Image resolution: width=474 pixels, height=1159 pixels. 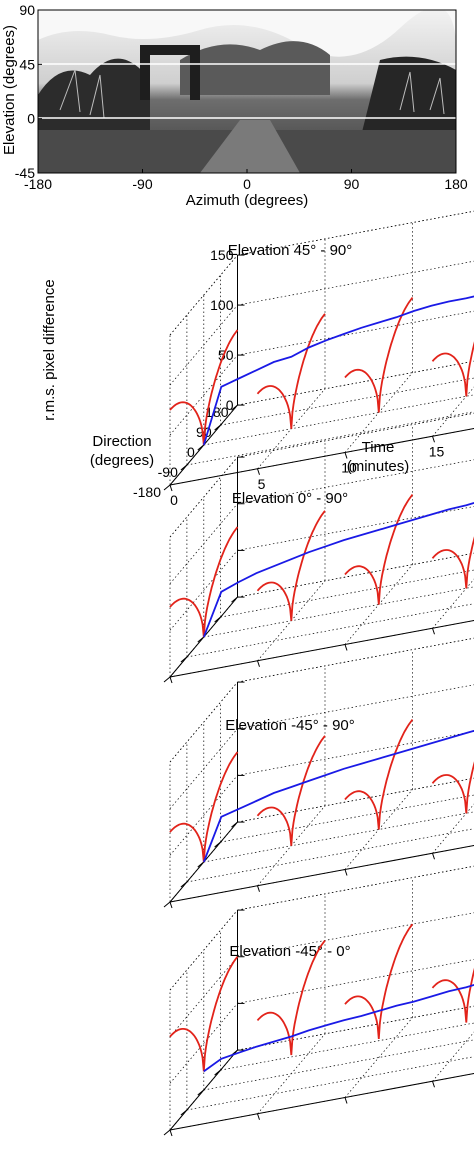 I want to click on z-axis-label: r.m.s. pixel difference, so click(x=49, y=349).